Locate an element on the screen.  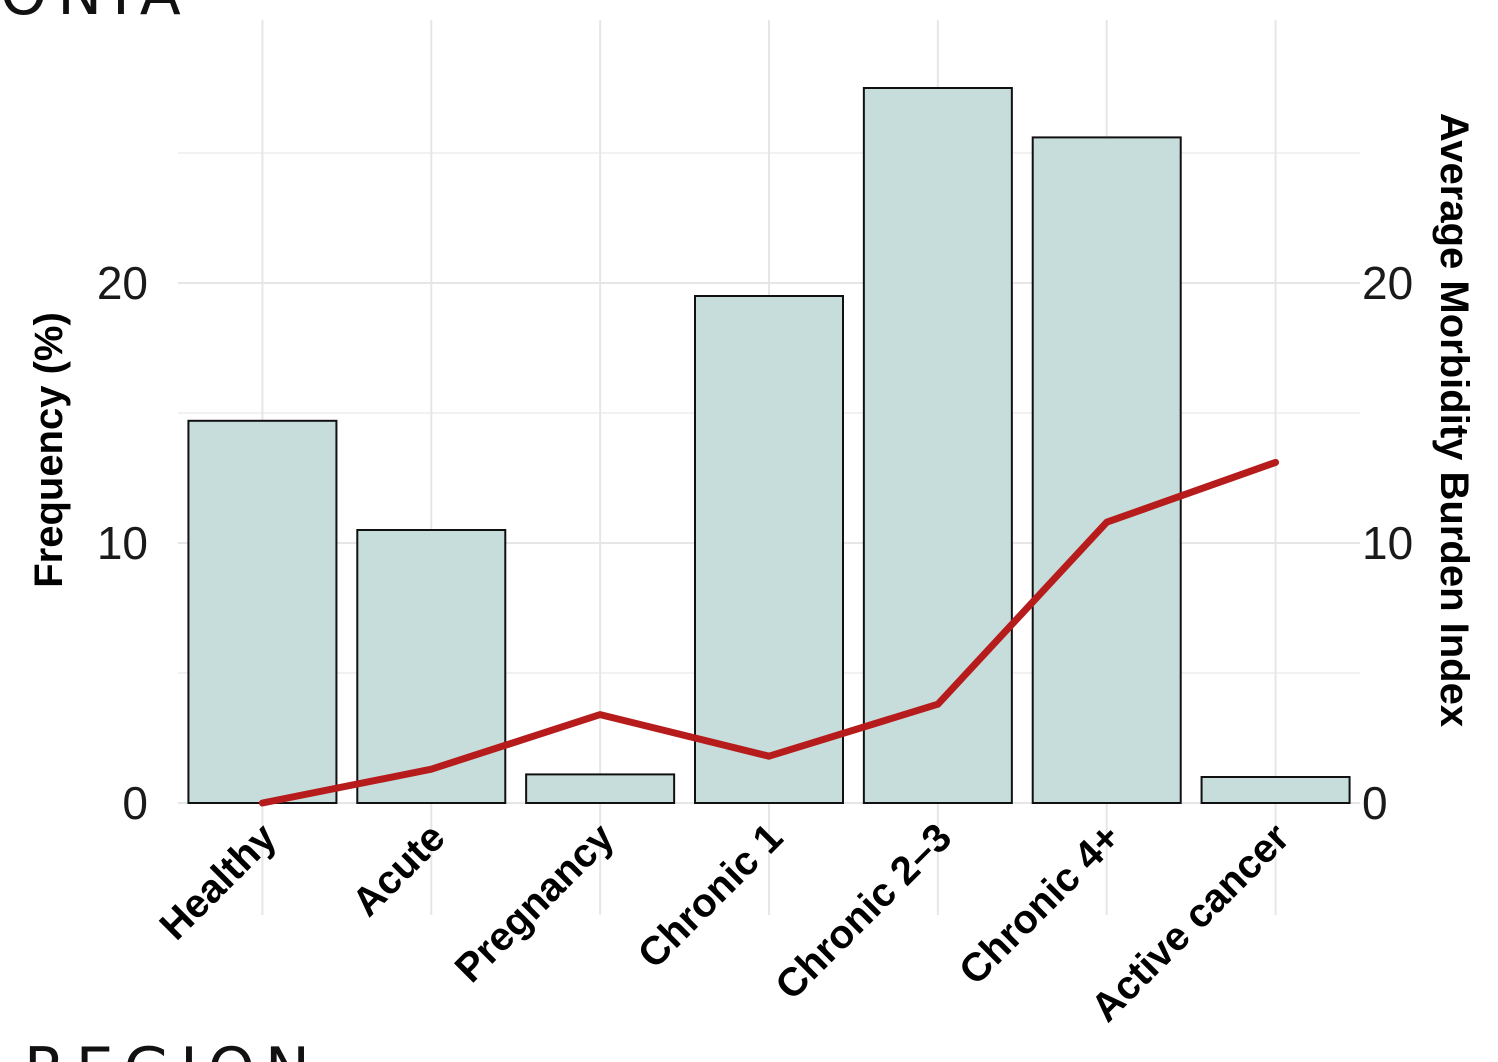
left-axis-ticks: 0 10 20 is located at coordinates (122, 543).